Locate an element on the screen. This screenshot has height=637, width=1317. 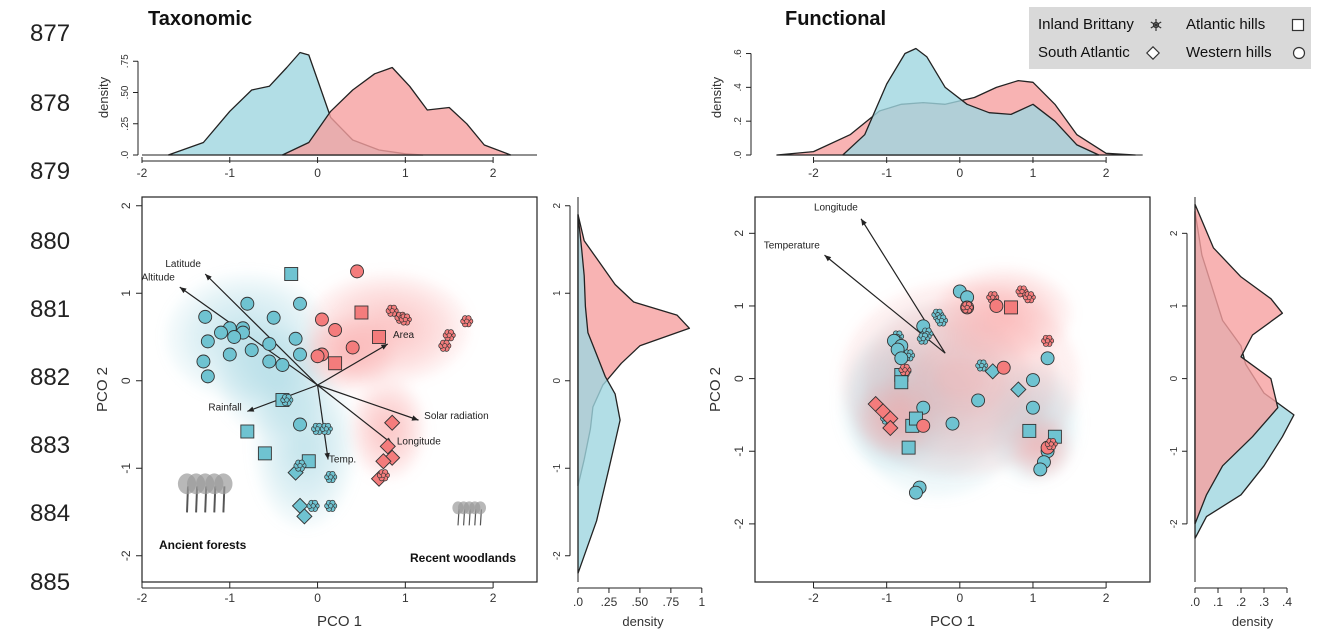
line-number: 878 is located at coordinates (50, 103).